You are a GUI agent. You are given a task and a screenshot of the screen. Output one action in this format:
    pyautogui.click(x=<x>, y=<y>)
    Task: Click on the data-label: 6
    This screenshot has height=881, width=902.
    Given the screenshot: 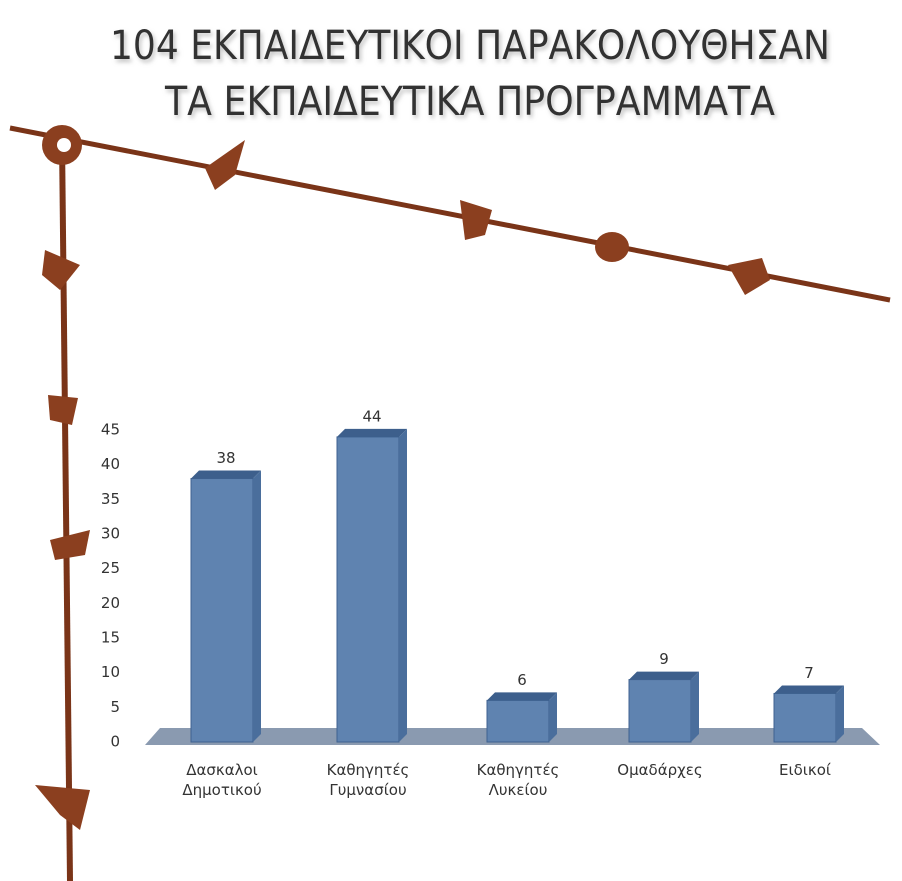 What is the action you would take?
    pyautogui.click(x=522, y=680)
    